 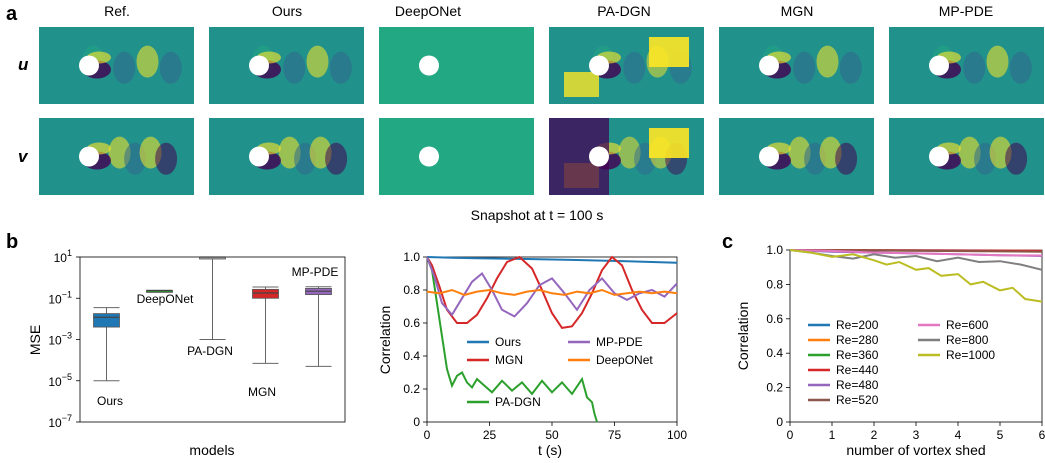 What do you see at coordinates (916, 253) in the screenshot?
I see `series-re=600` at bounding box center [916, 253].